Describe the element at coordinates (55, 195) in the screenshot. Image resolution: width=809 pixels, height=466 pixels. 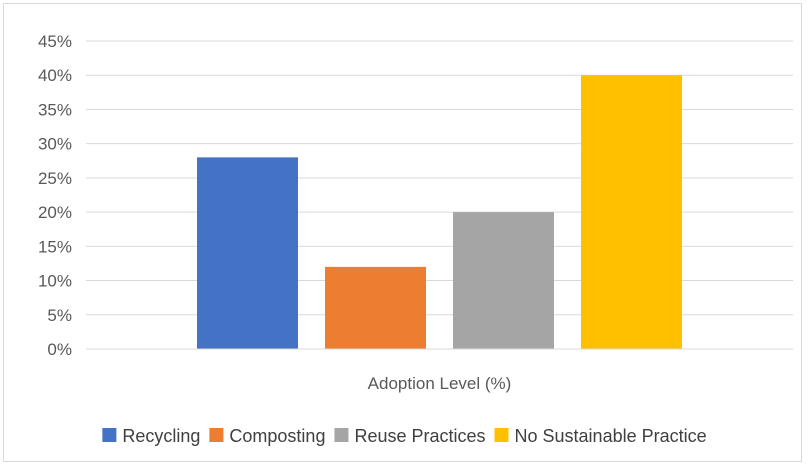
I see `y-axis-tick-labels: 0% 5% 10% 15% 20% 25% 30% 35% 40% 45%` at that location.